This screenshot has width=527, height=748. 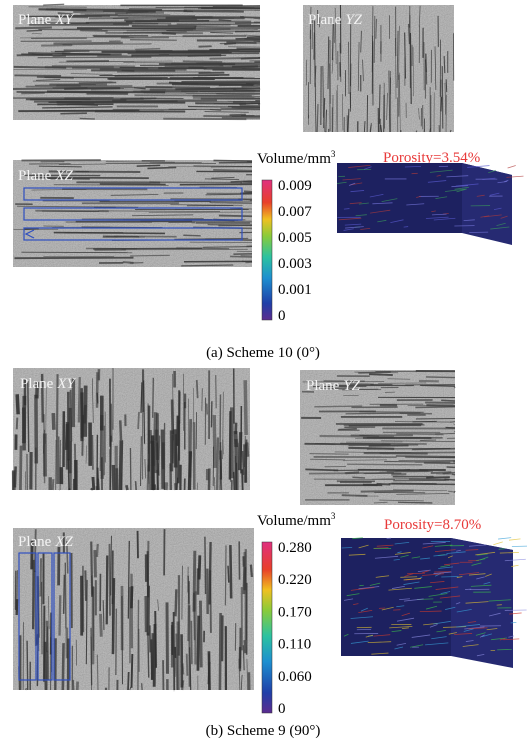 I want to click on cube-side, so click(x=482, y=603).